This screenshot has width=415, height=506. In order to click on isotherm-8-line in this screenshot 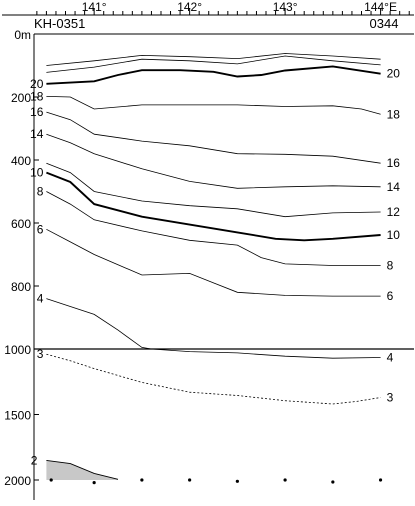, I will do `click(213, 228)`.